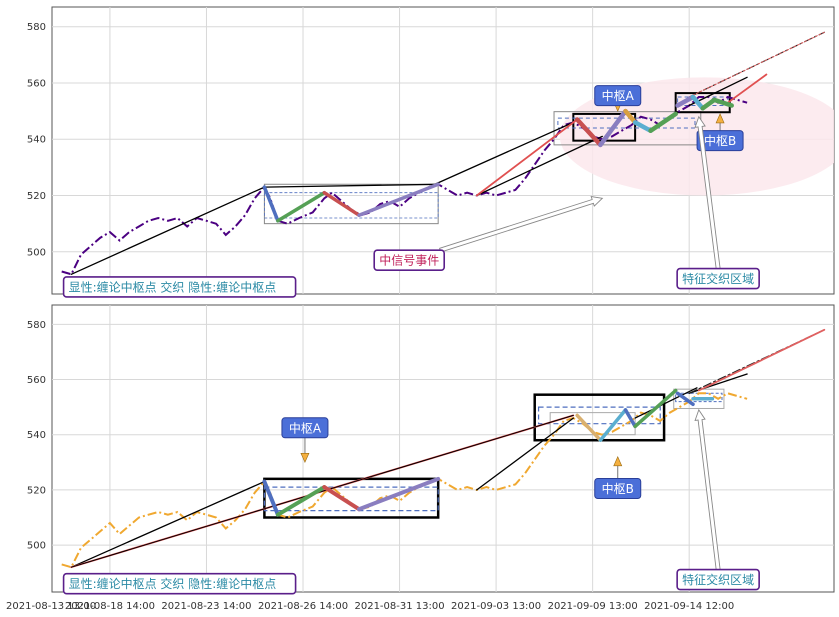 This screenshot has height=617, width=839. I want to click on x-tick-label: 2021-08-31 13:00, so click(399, 606).